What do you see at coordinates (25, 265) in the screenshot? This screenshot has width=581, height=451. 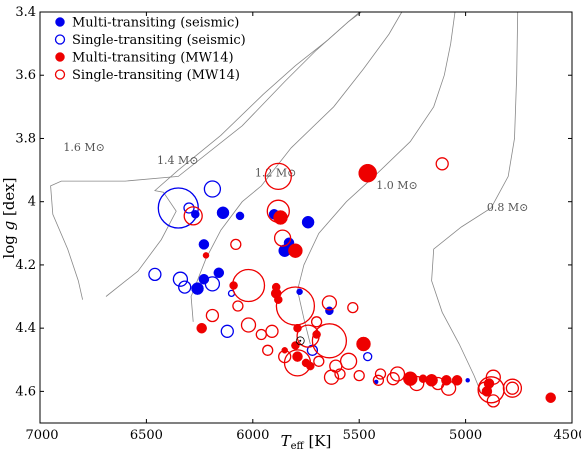 I see `y-tick-label-4: 4.2` at bounding box center [25, 265].